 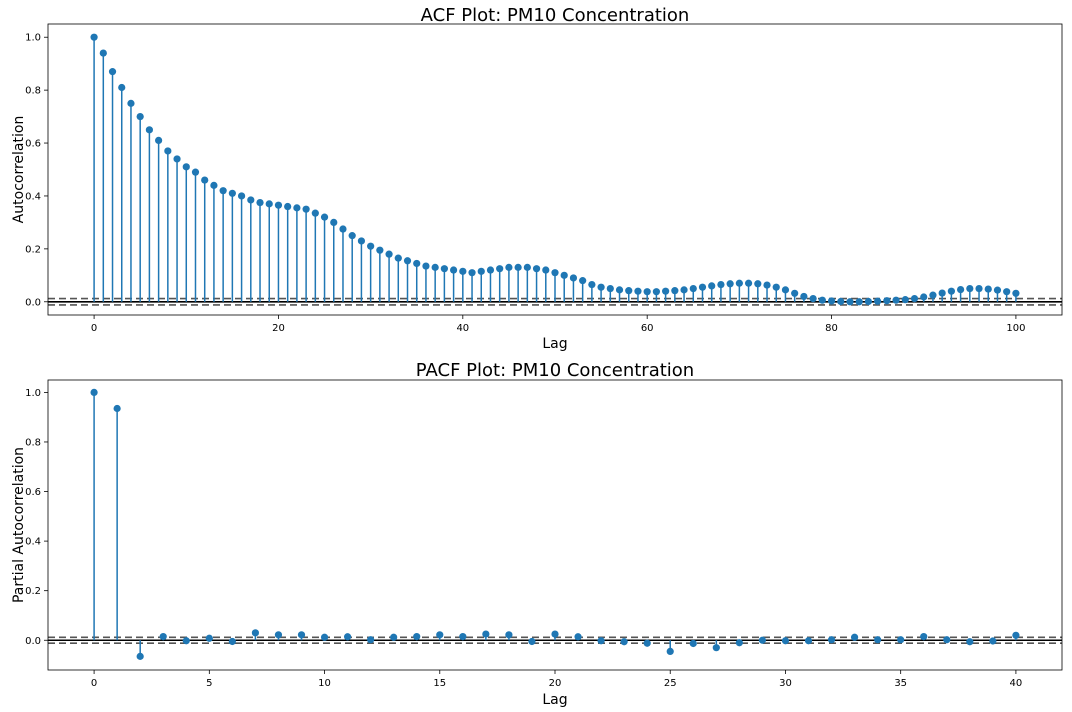 I want to click on chart-title: ACF Plot: PM10 Concentration, so click(x=555, y=15).